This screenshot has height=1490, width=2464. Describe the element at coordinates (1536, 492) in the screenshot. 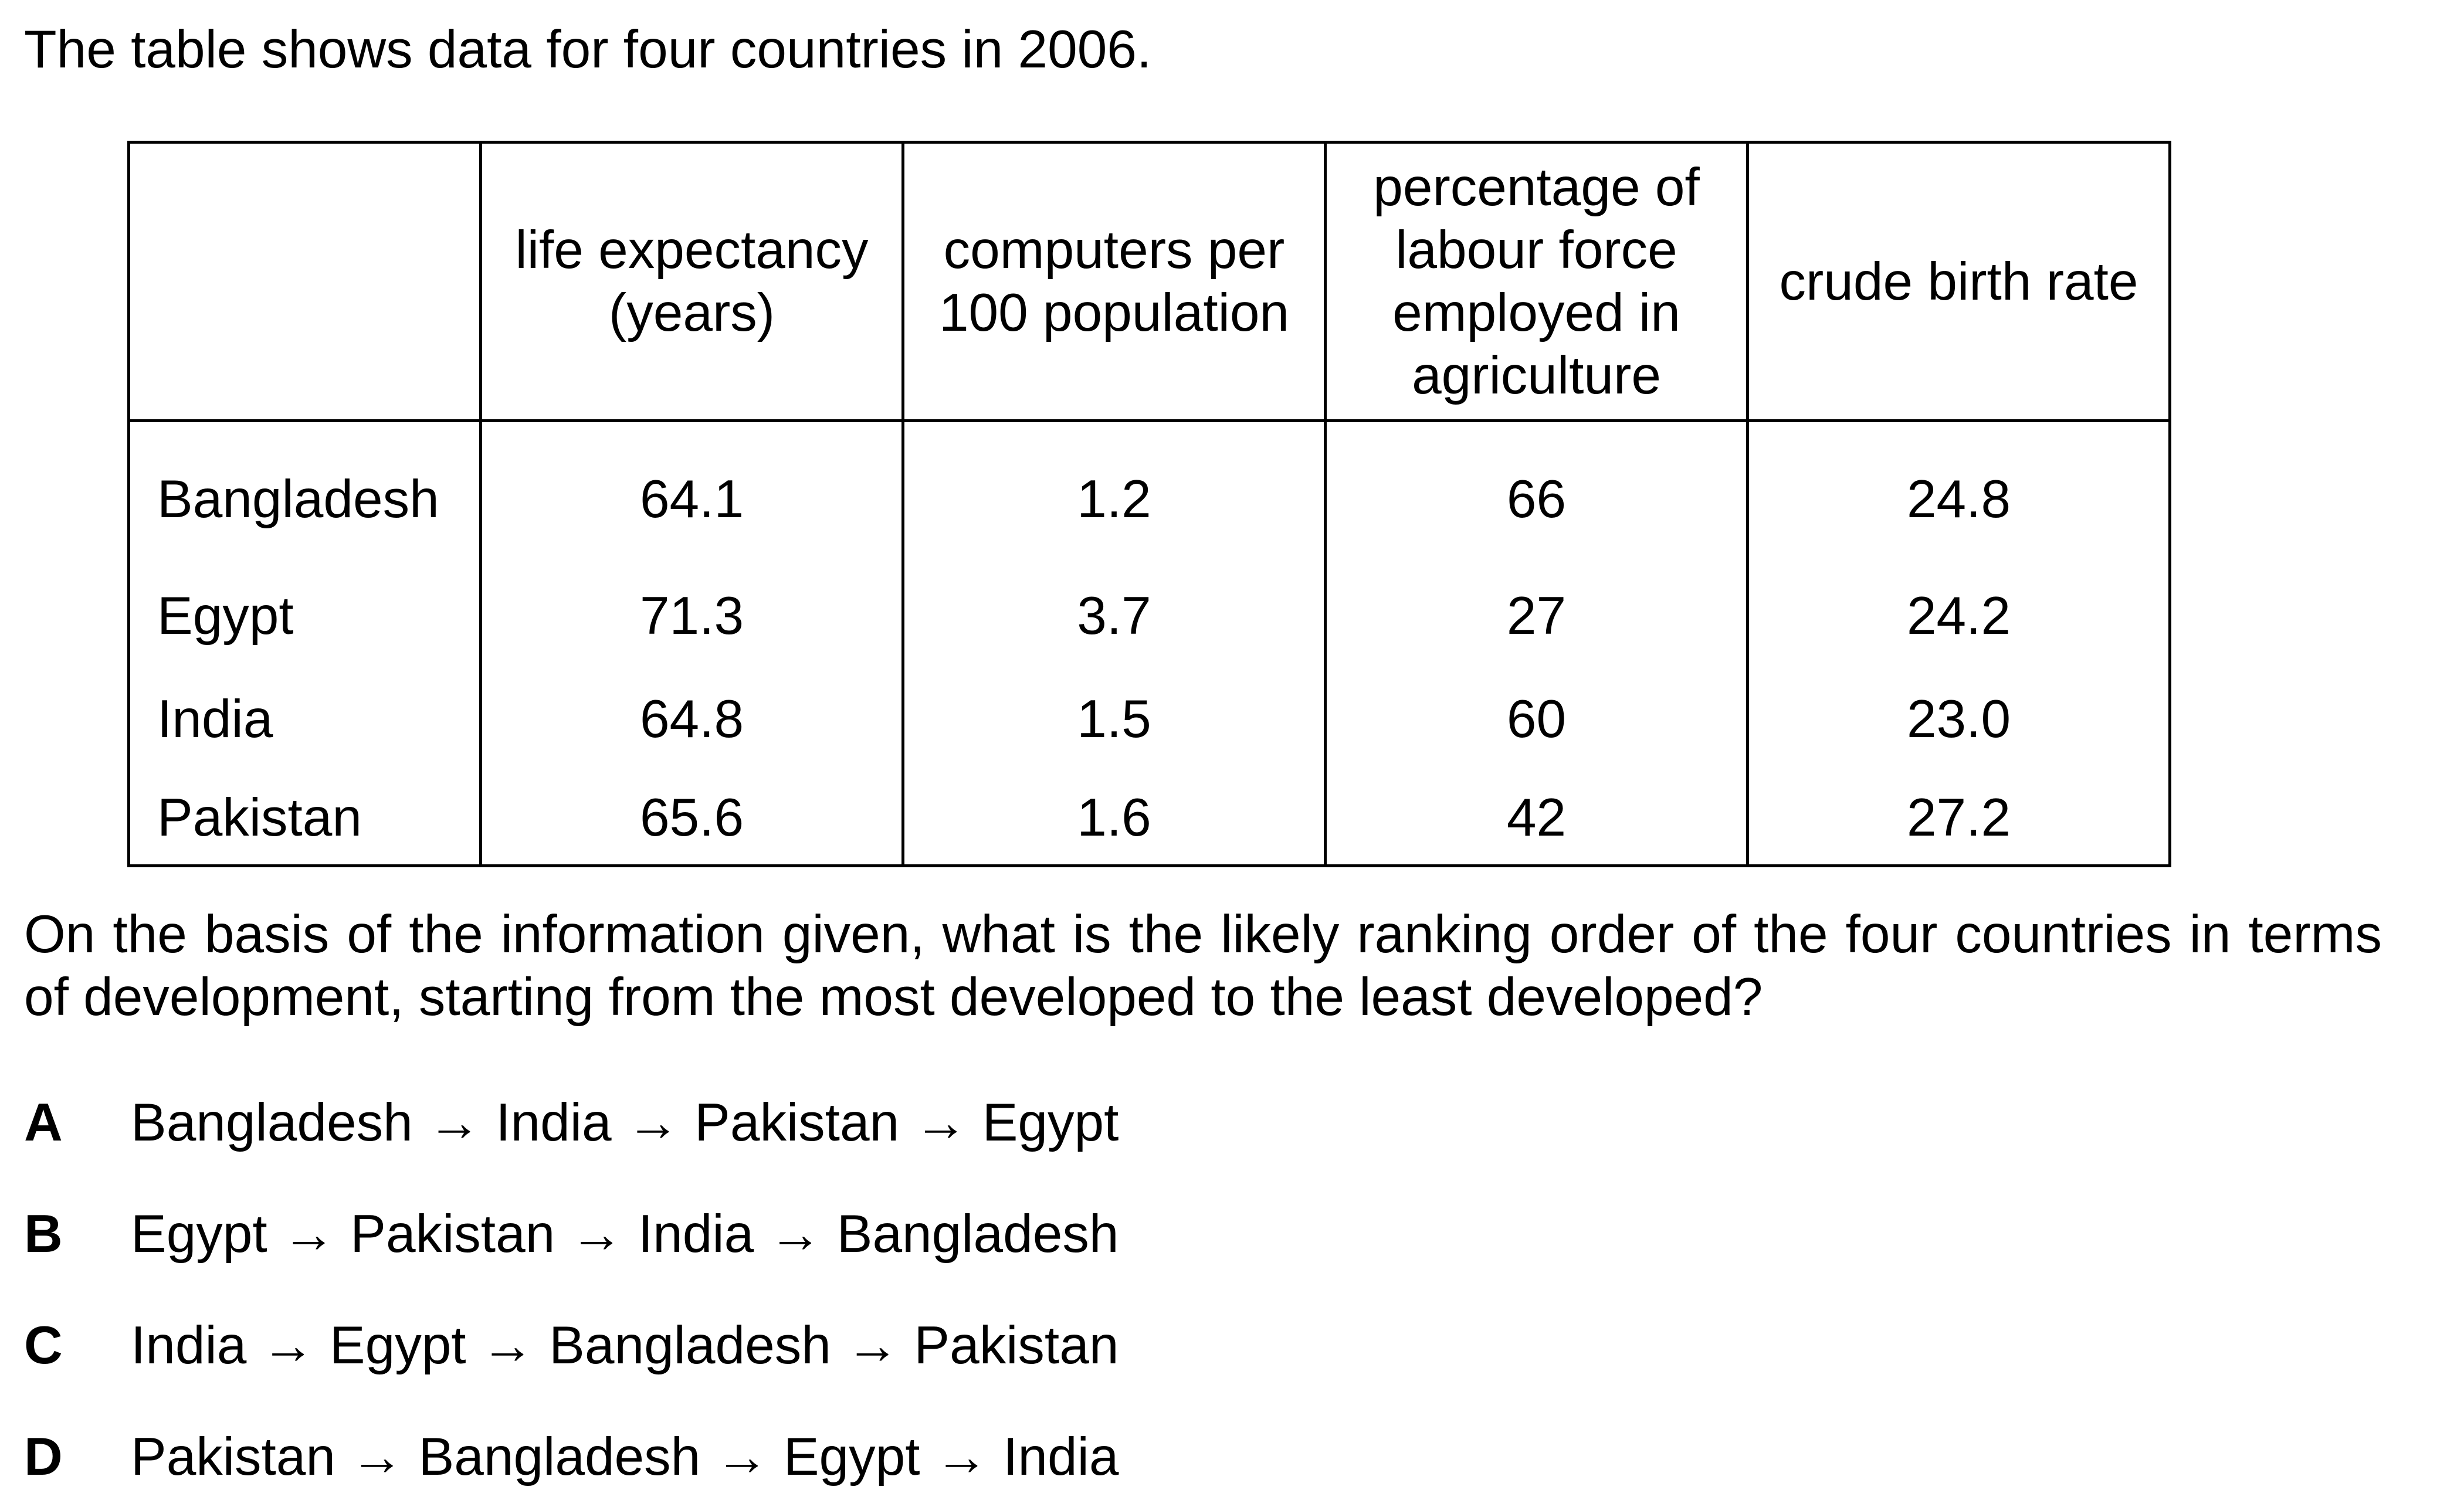

I see `table-cell: 66` at that location.